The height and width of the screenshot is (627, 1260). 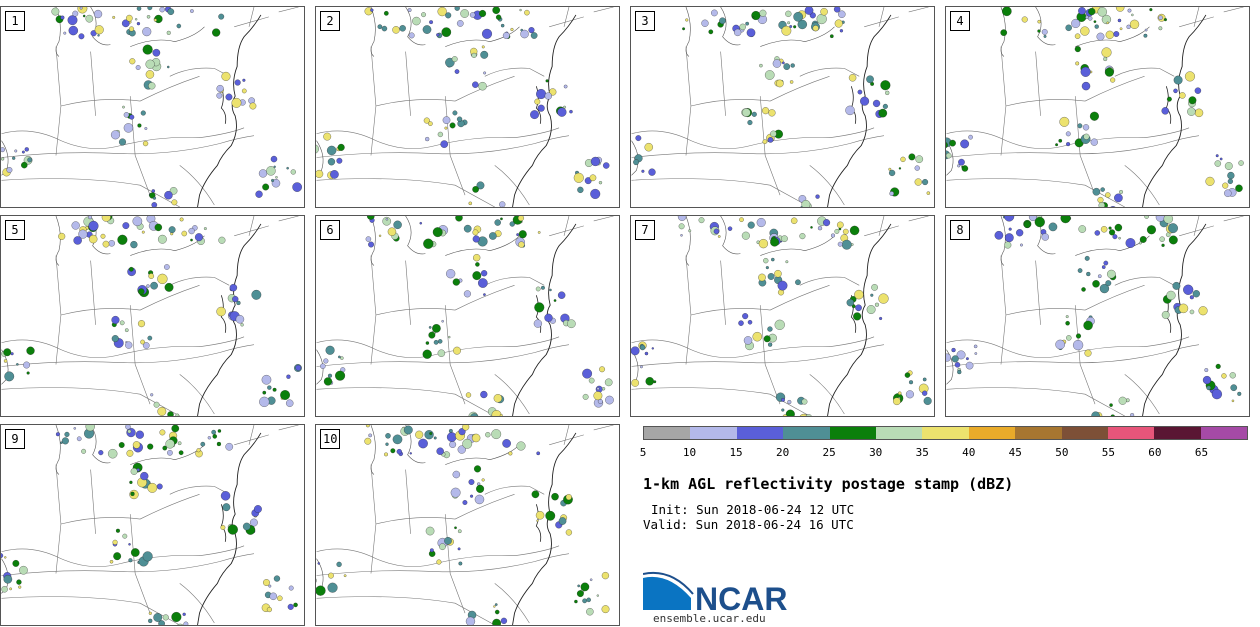 What do you see at coordinates (753, 509) in the screenshot?
I see `init-time: Init: Sun 2018-06-24 12 UTC` at bounding box center [753, 509].